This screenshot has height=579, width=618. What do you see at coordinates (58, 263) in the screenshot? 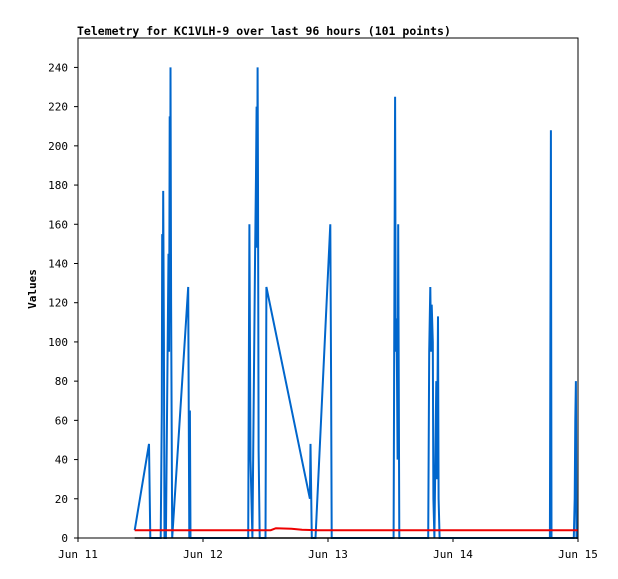
I see `y-tick-label: 140` at bounding box center [58, 263].